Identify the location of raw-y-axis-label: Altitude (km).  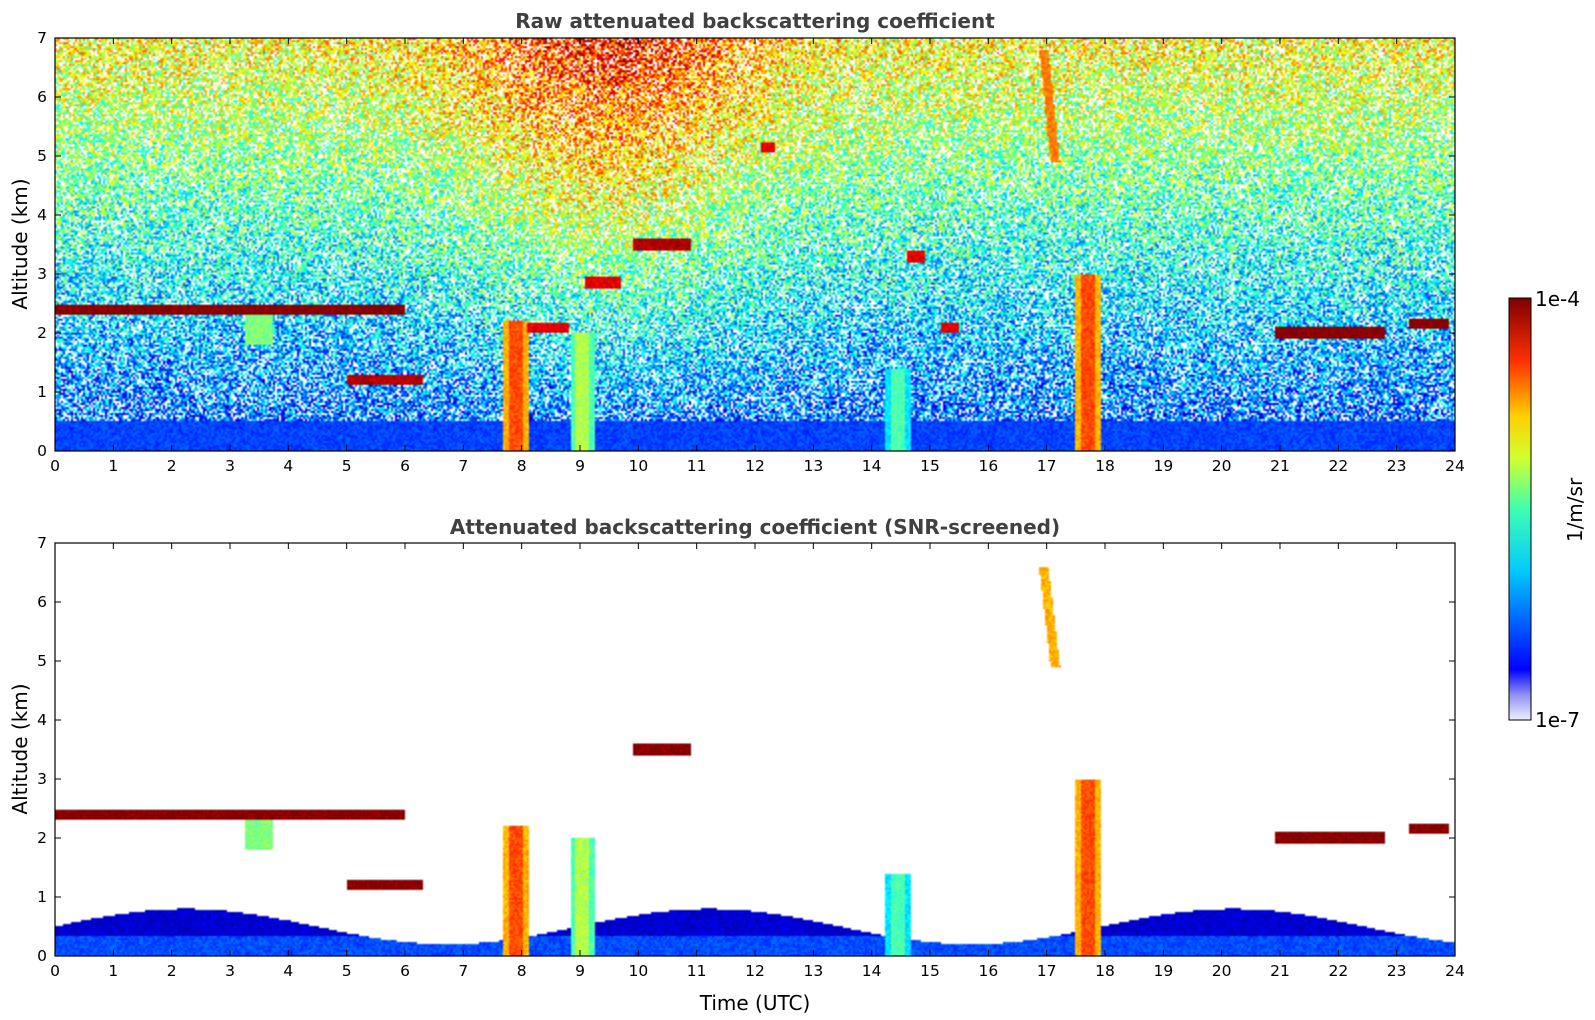
(20, 243).